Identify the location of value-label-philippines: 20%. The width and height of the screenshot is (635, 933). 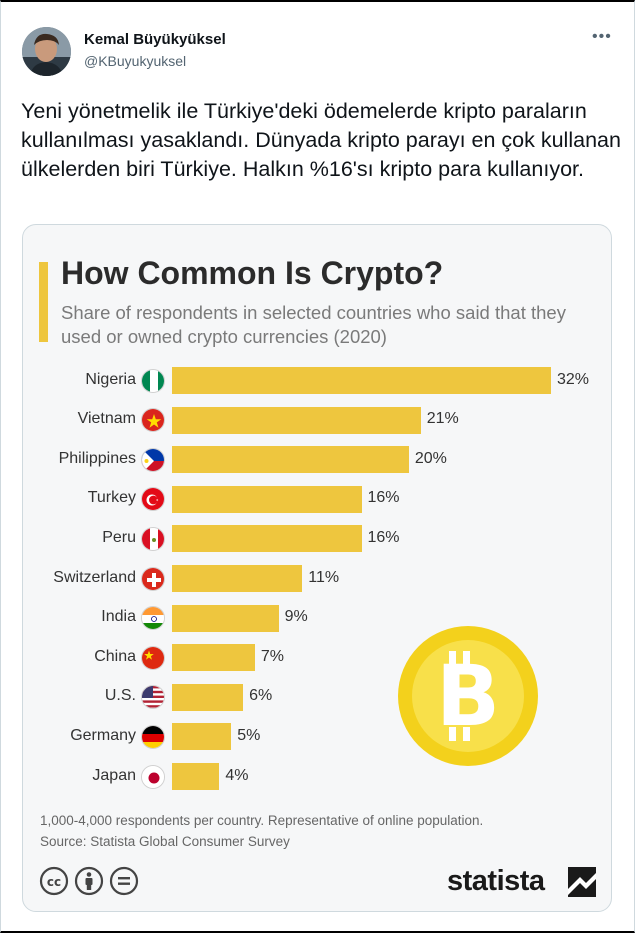
(430, 458).